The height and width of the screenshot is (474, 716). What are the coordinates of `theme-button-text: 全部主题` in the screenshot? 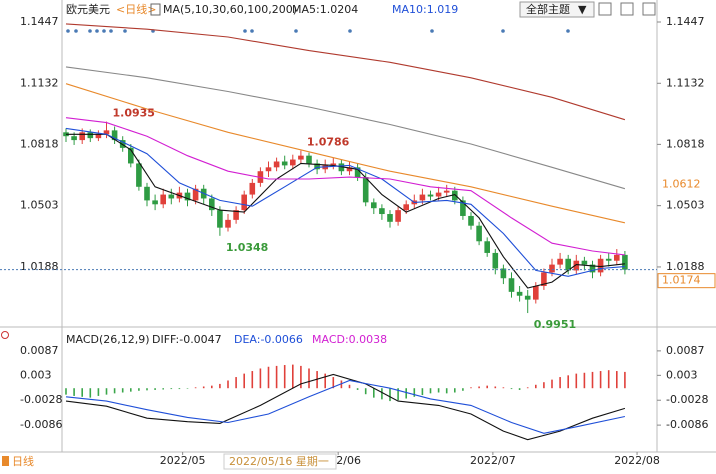 It's located at (548, 9).